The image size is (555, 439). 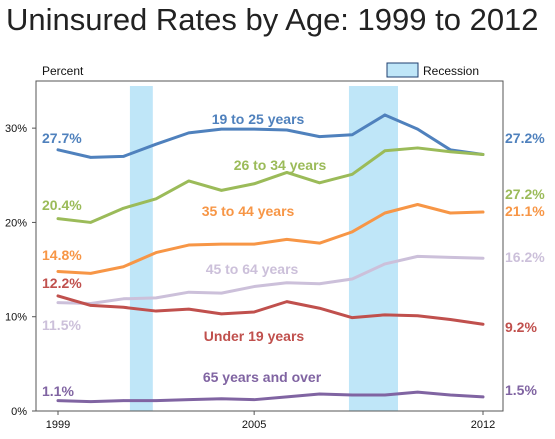 What do you see at coordinates (525, 138) in the screenshot?
I see `end-value-19-to-25-years: 27.2%` at bounding box center [525, 138].